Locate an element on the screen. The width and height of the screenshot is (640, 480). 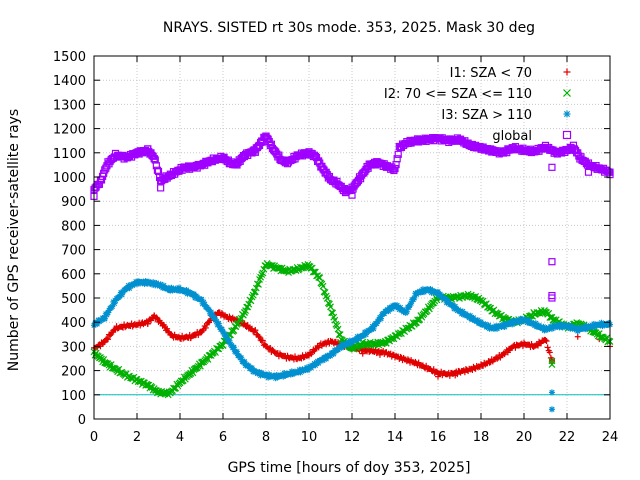
y-tick-label: 300 is located at coordinates (73, 347).